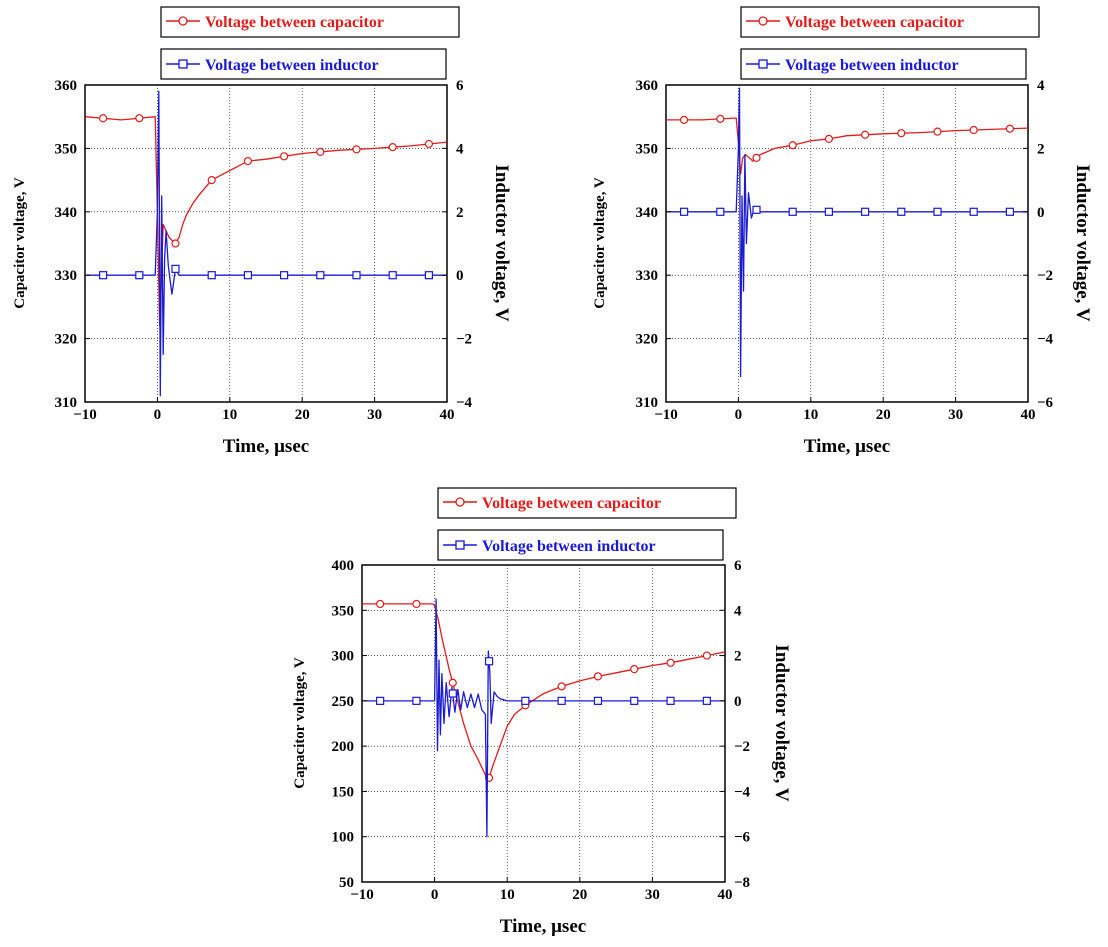 The width and height of the screenshot is (1108, 947). I want to click on chart-3-y-tick-label: 200, so click(343, 747).